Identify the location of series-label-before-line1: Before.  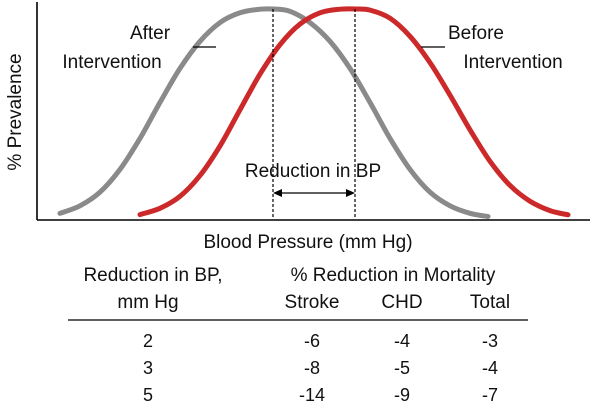
(476, 33).